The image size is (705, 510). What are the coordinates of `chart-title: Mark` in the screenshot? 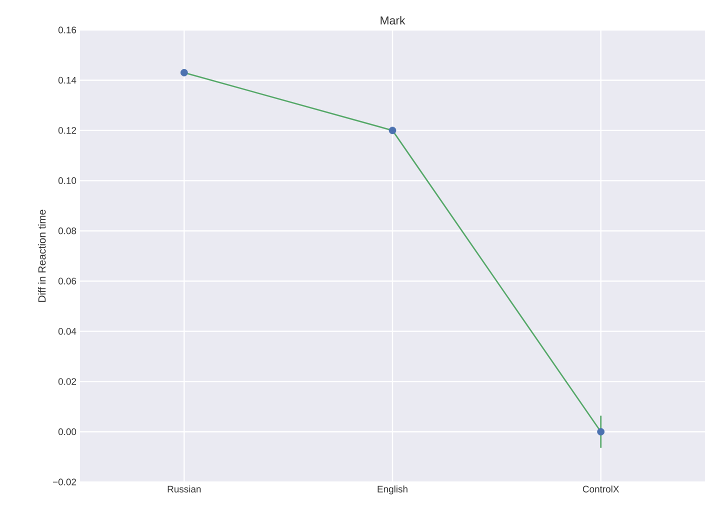 It's located at (393, 20).